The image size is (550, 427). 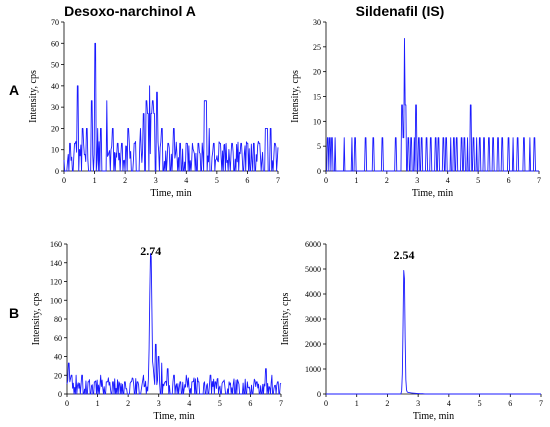 I want to click on y-tick-label: 1000, so click(x=313, y=369).